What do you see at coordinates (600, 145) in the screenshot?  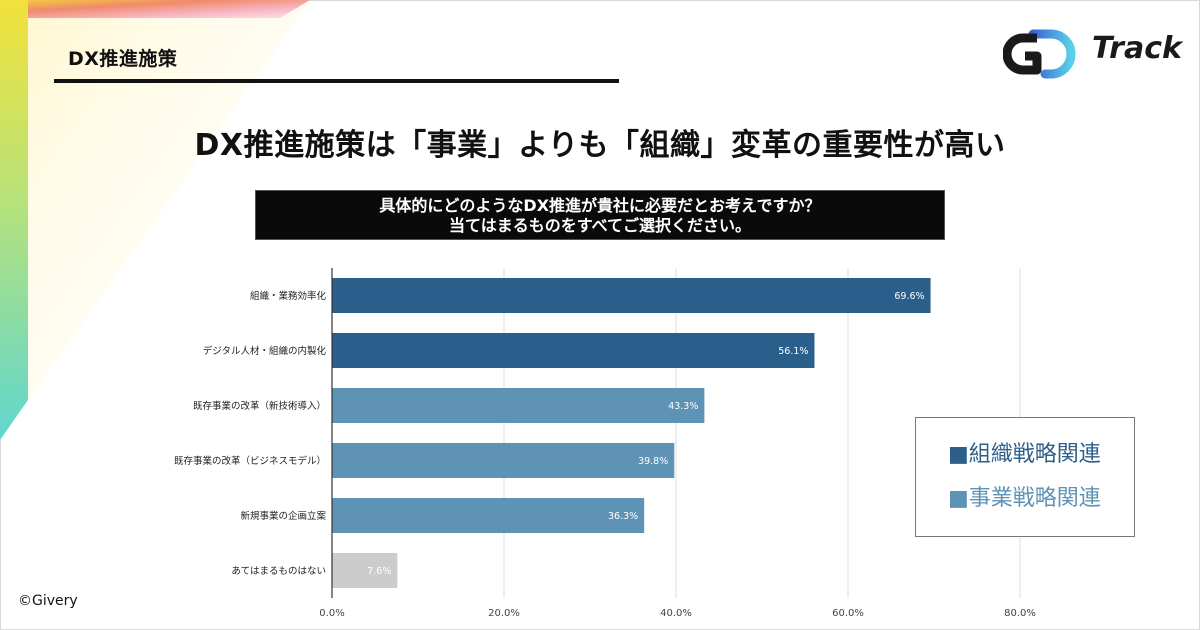 I see `page-headline: DX推進施策は「事業」よりも「組織」変革の重要性が高い` at bounding box center [600, 145].